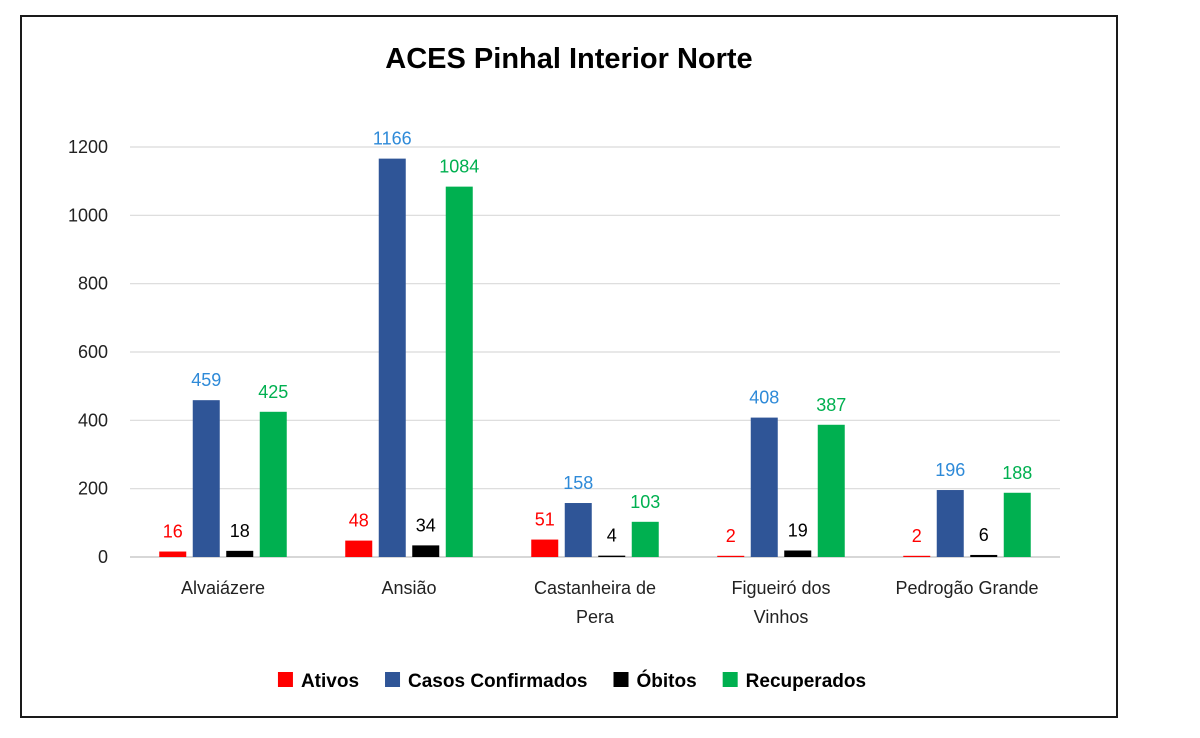 Image resolution: width=1200 pixels, height=738 pixels. Describe the element at coordinates (1017, 473) in the screenshot. I see `data-label: 188` at that location.